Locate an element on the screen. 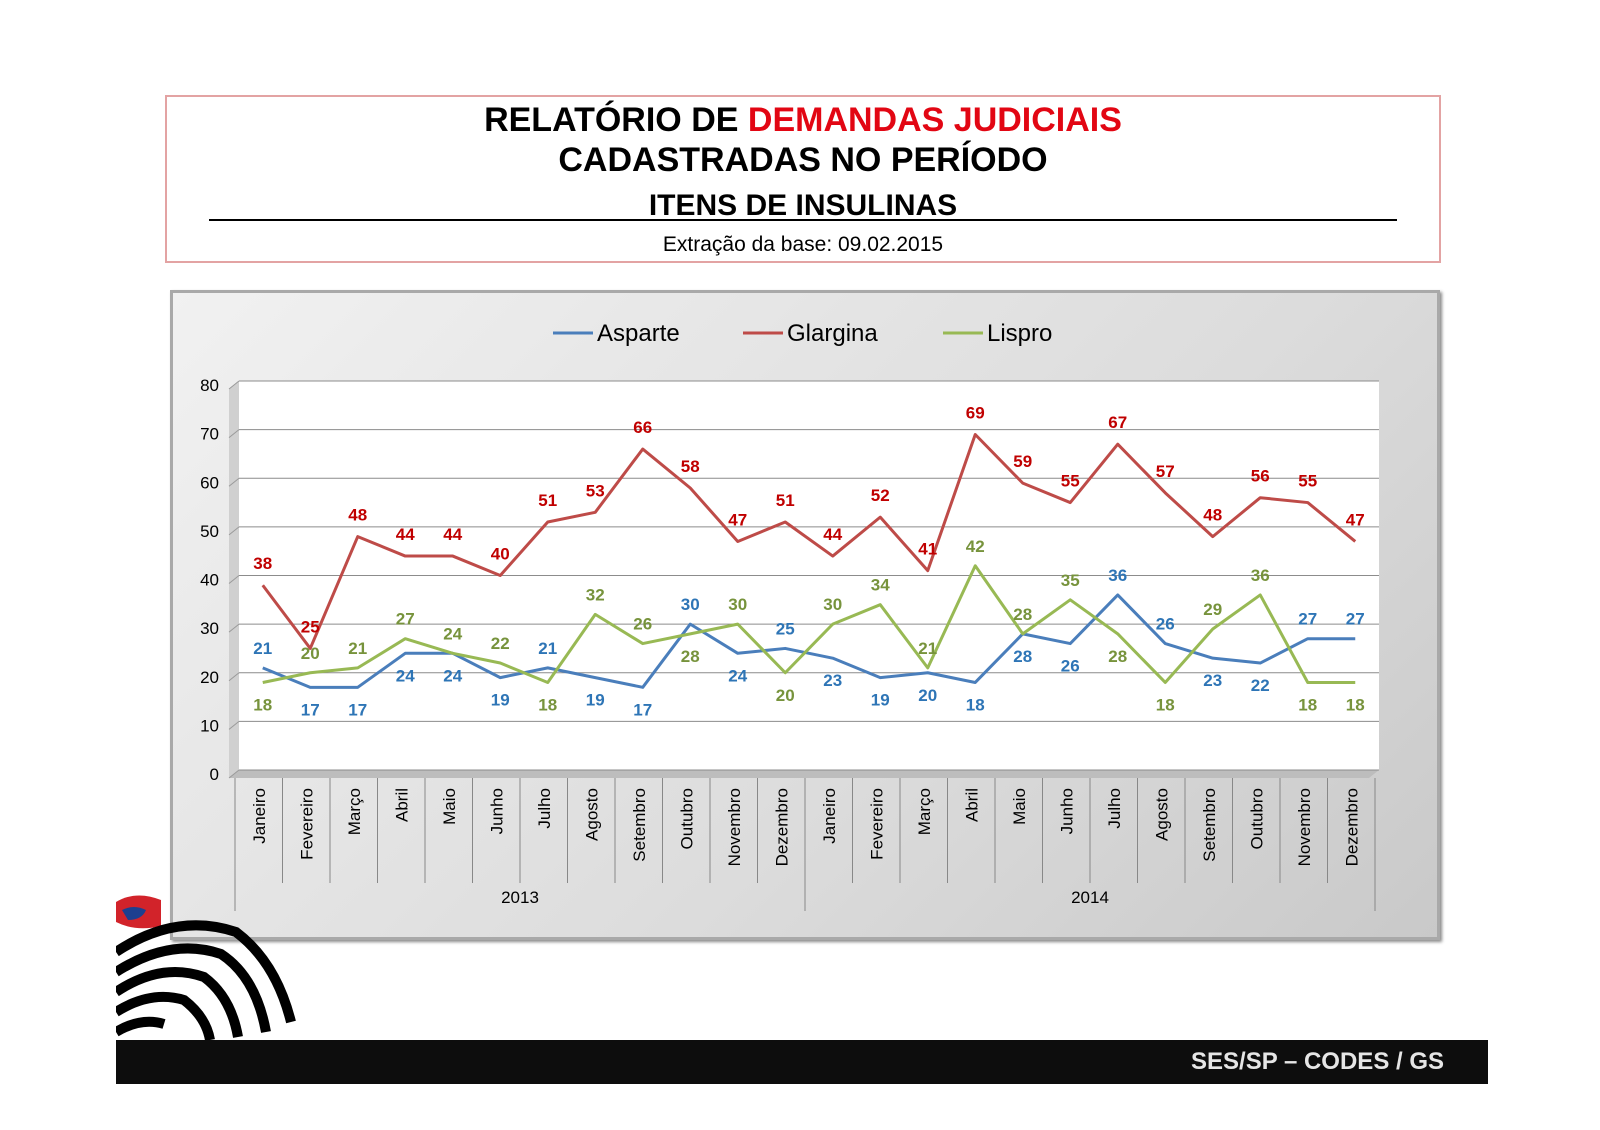 Image resolution: width=1600 pixels, height=1130 pixels. x-tick-label: Agosto is located at coordinates (1161, 814).